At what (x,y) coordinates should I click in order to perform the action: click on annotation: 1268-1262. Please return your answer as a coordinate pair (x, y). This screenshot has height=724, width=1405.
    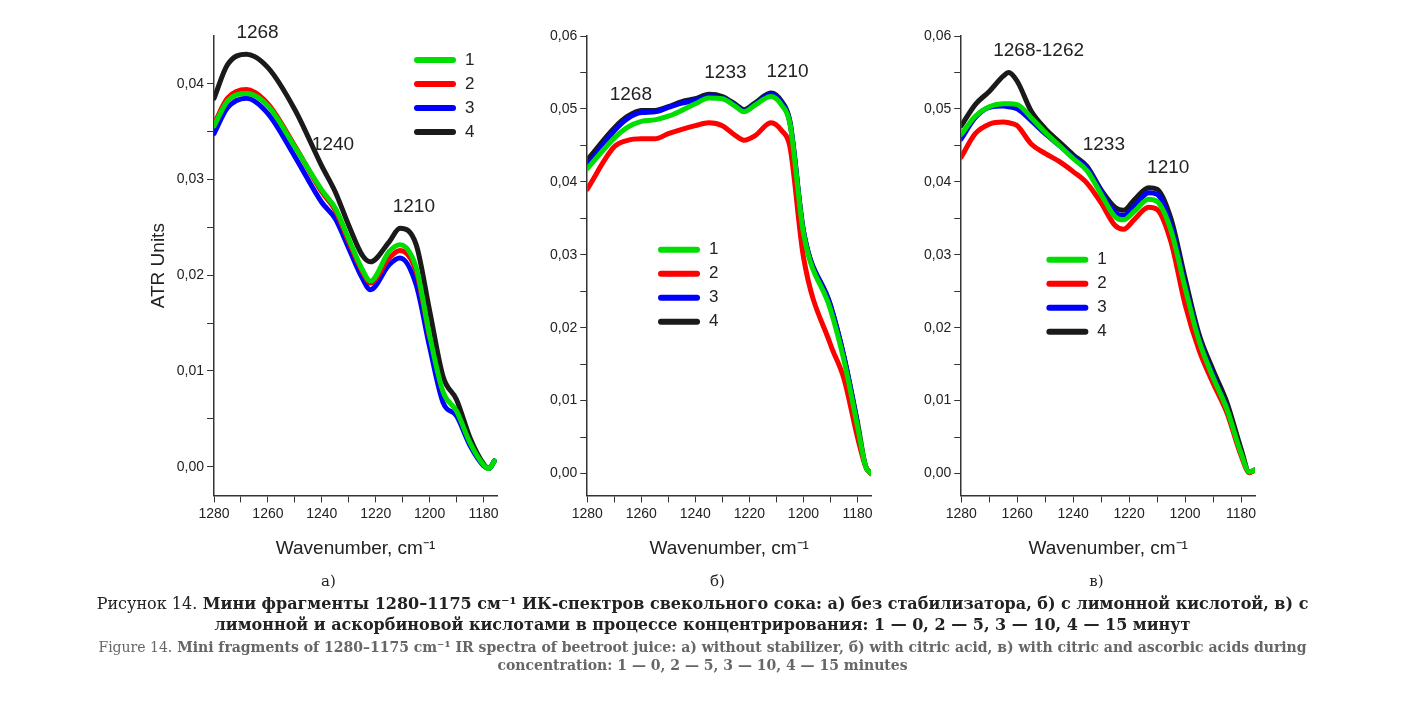
    Looking at the image, I should click on (1038, 50).